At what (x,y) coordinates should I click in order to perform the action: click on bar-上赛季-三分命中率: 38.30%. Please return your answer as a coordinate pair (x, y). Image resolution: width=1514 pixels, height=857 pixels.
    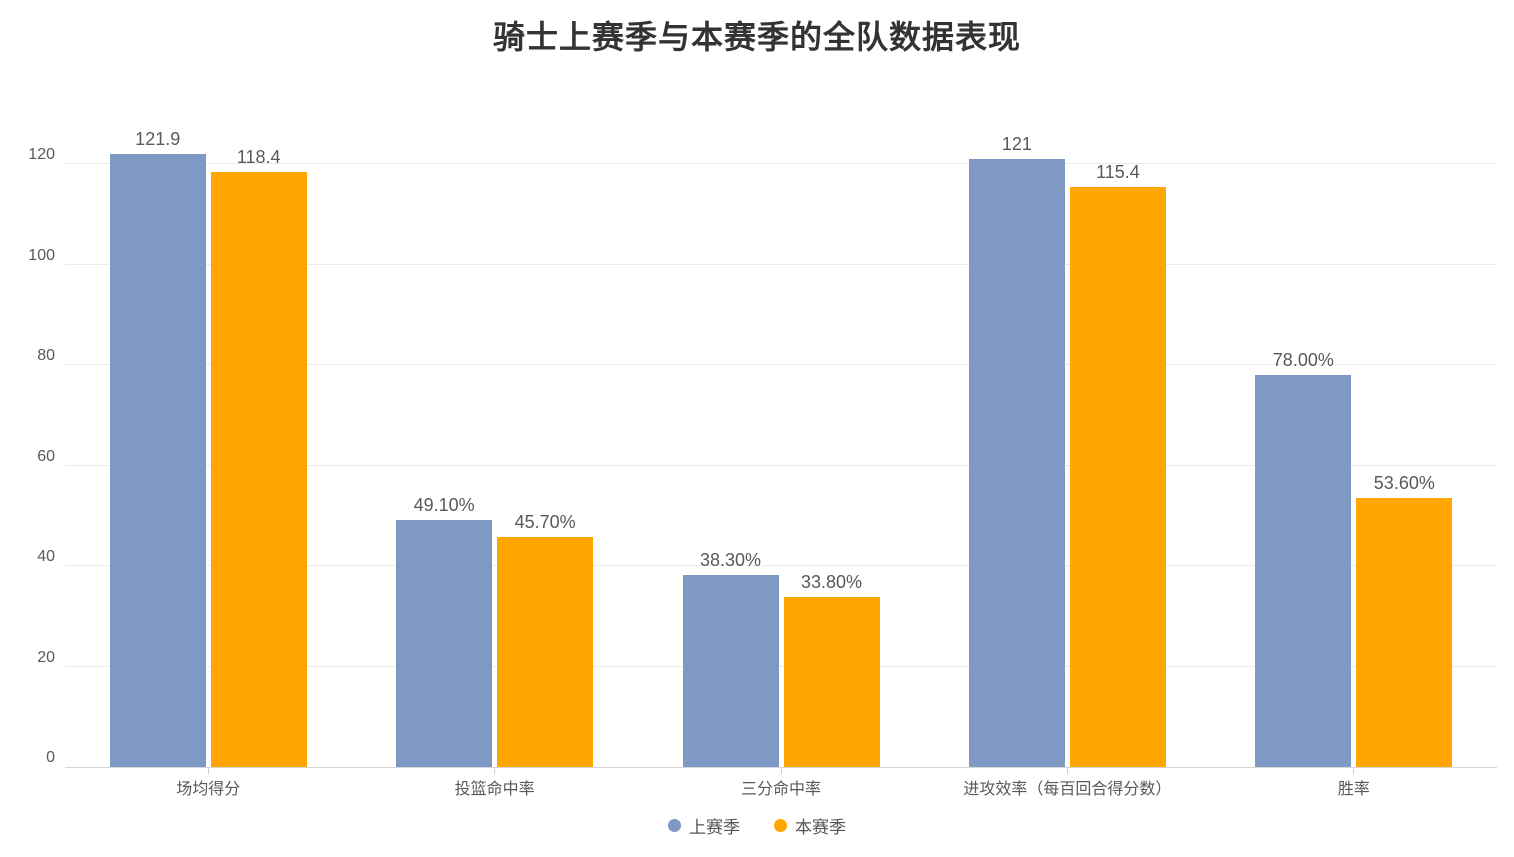
    Looking at the image, I should click on (730, 658).